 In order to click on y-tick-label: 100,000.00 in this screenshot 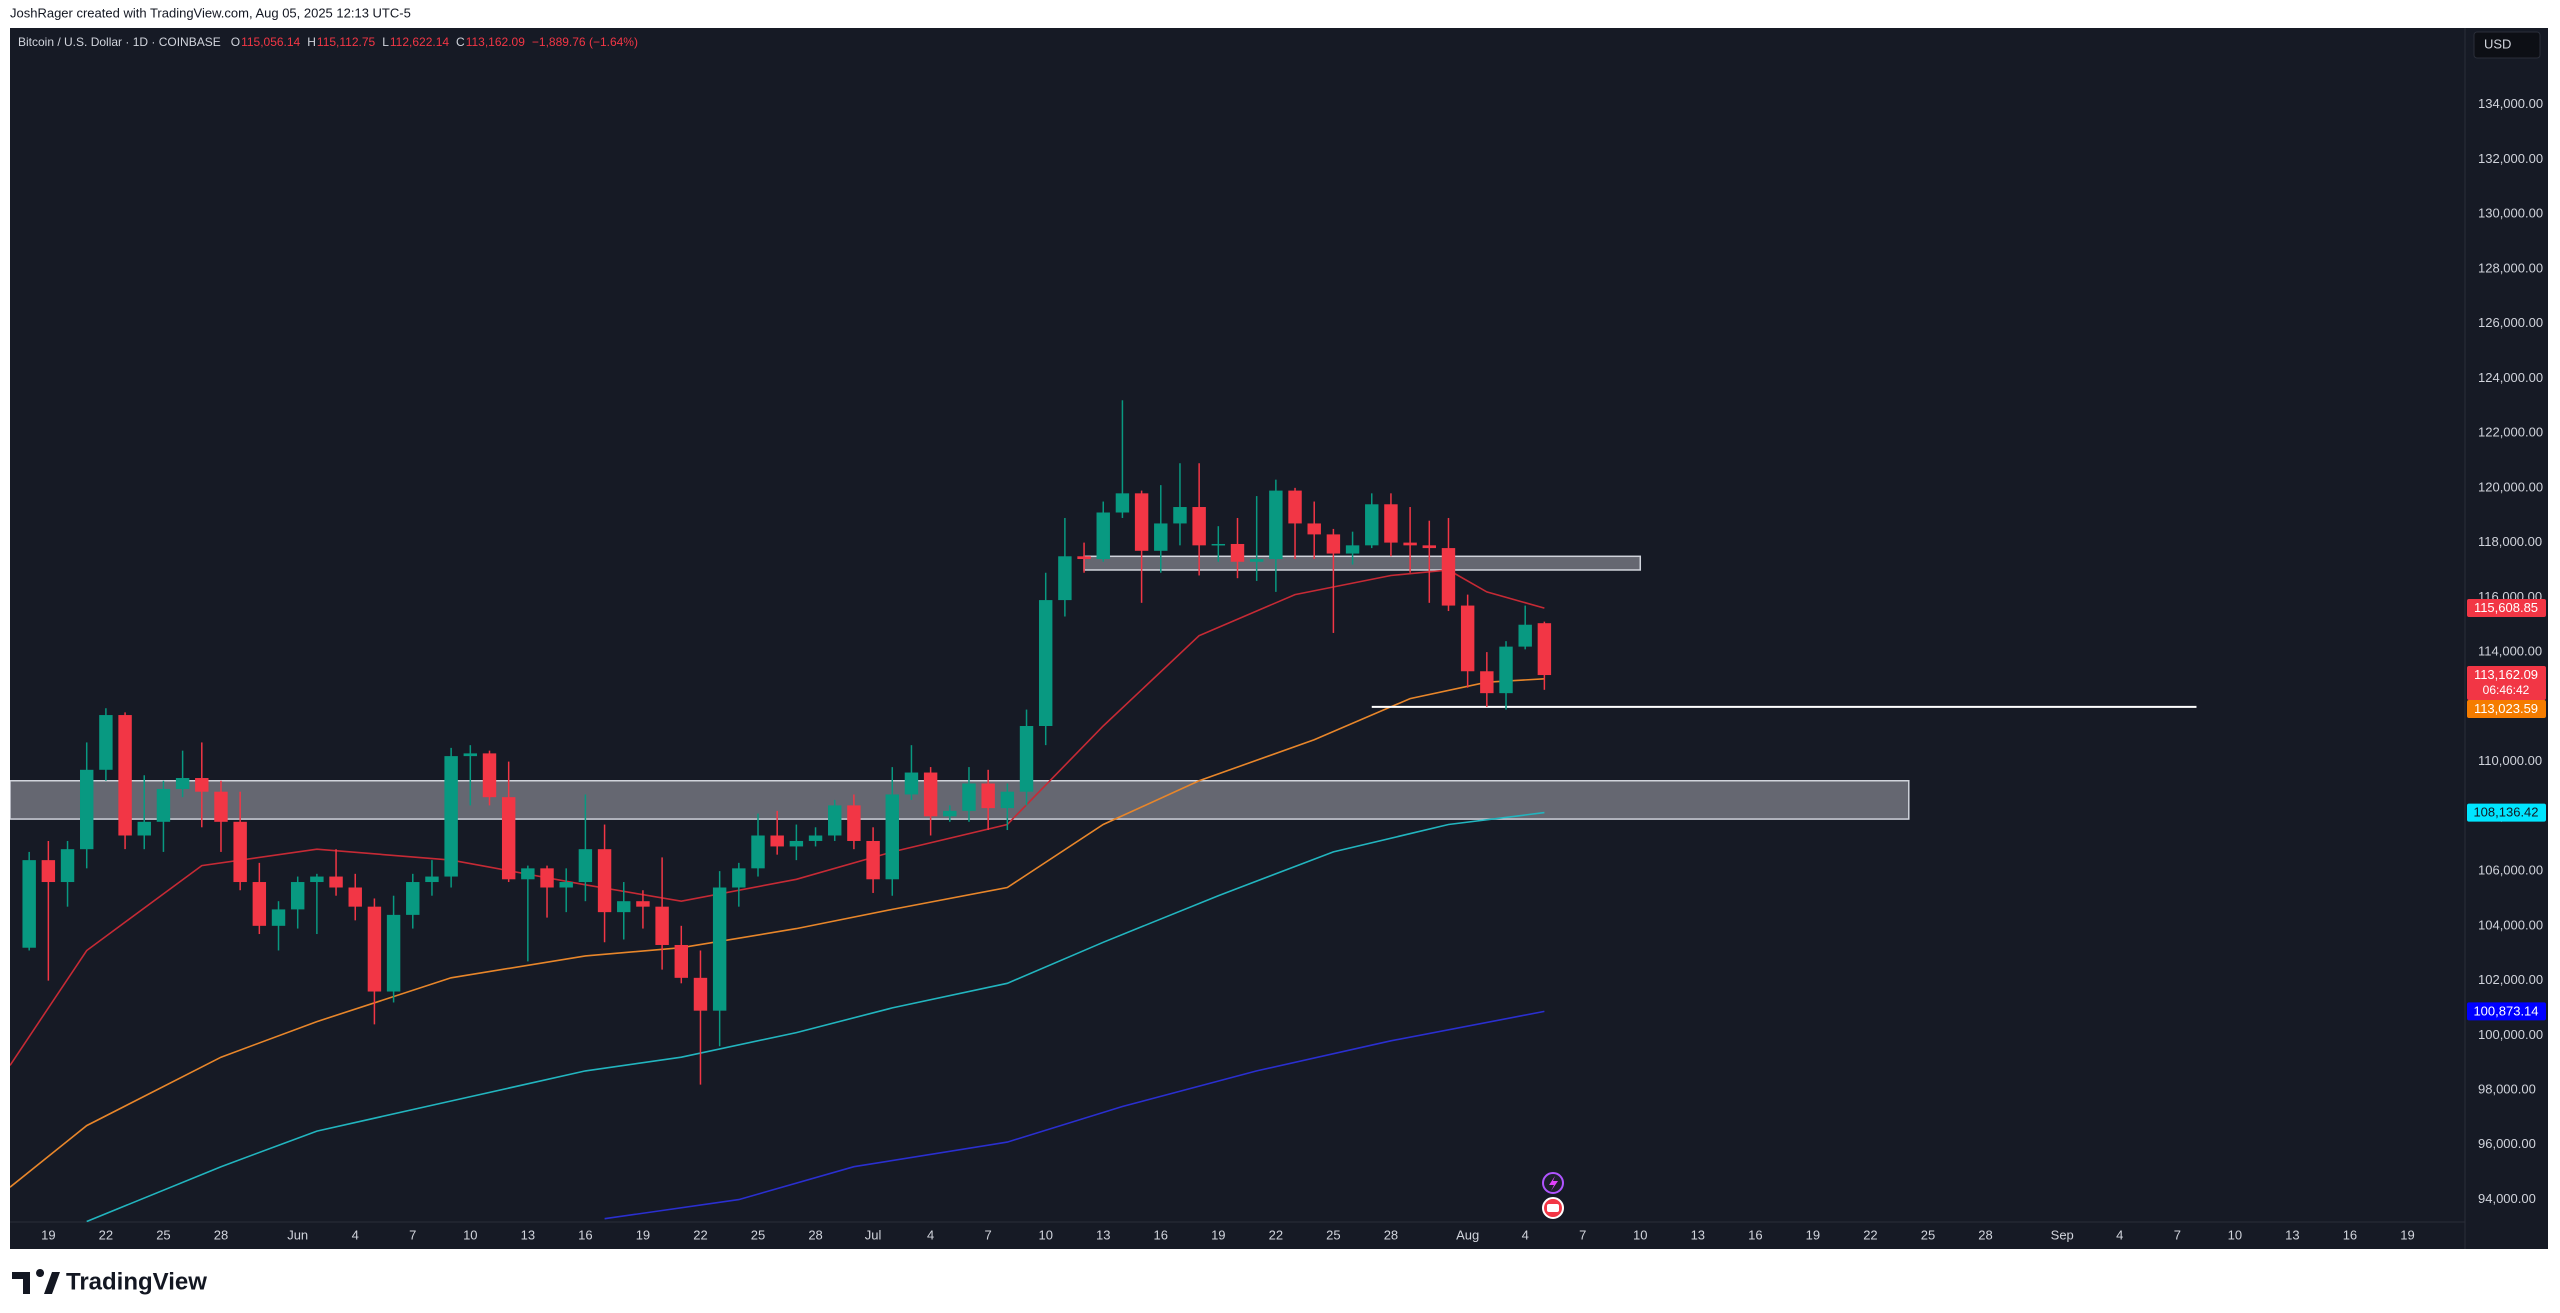, I will do `click(2510, 1034)`.